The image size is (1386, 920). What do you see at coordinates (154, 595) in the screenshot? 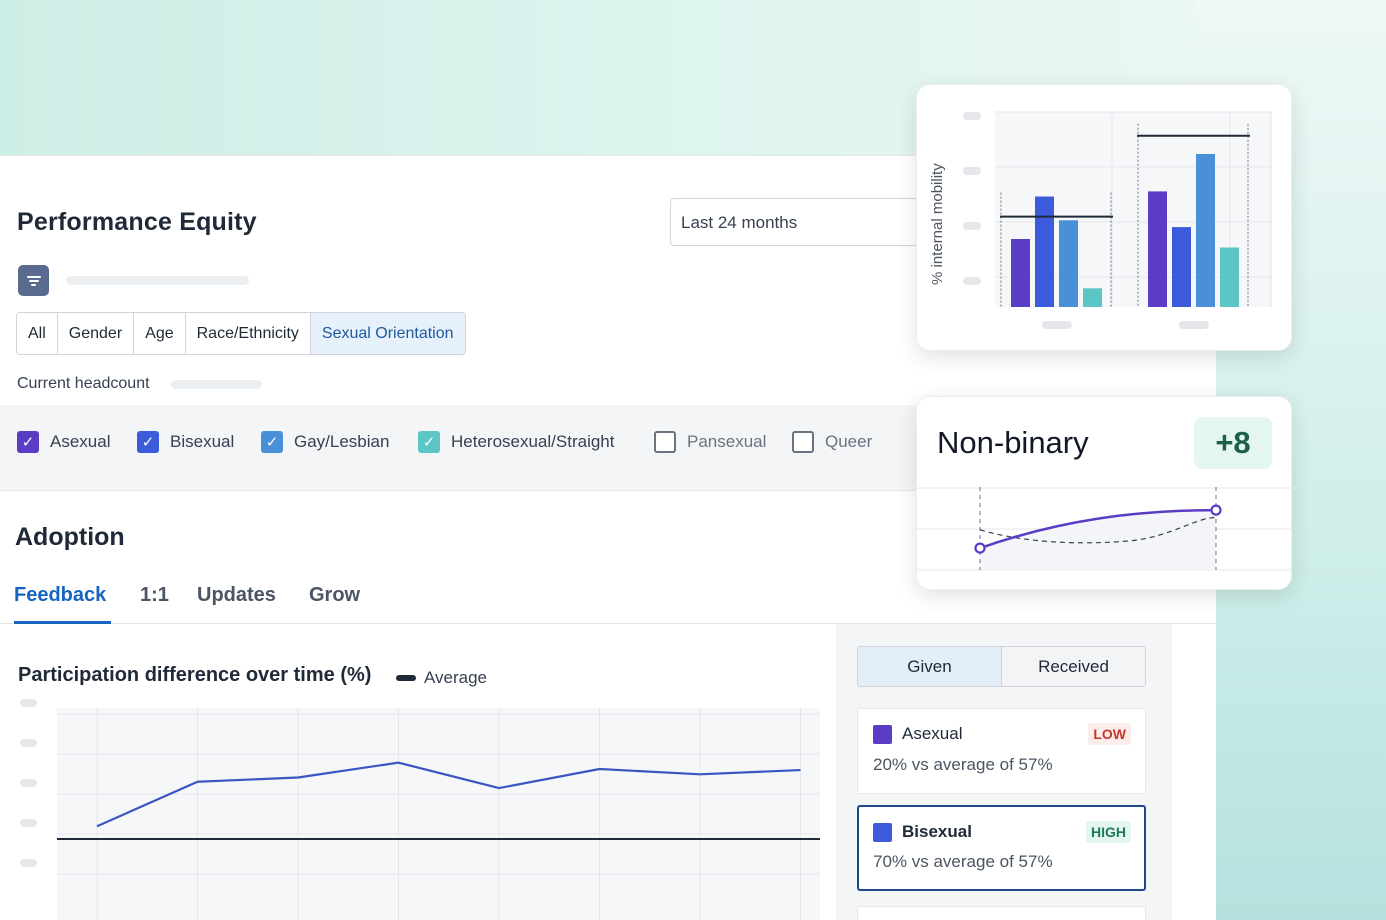
I see `tab-one-on-one: 1:1` at bounding box center [154, 595].